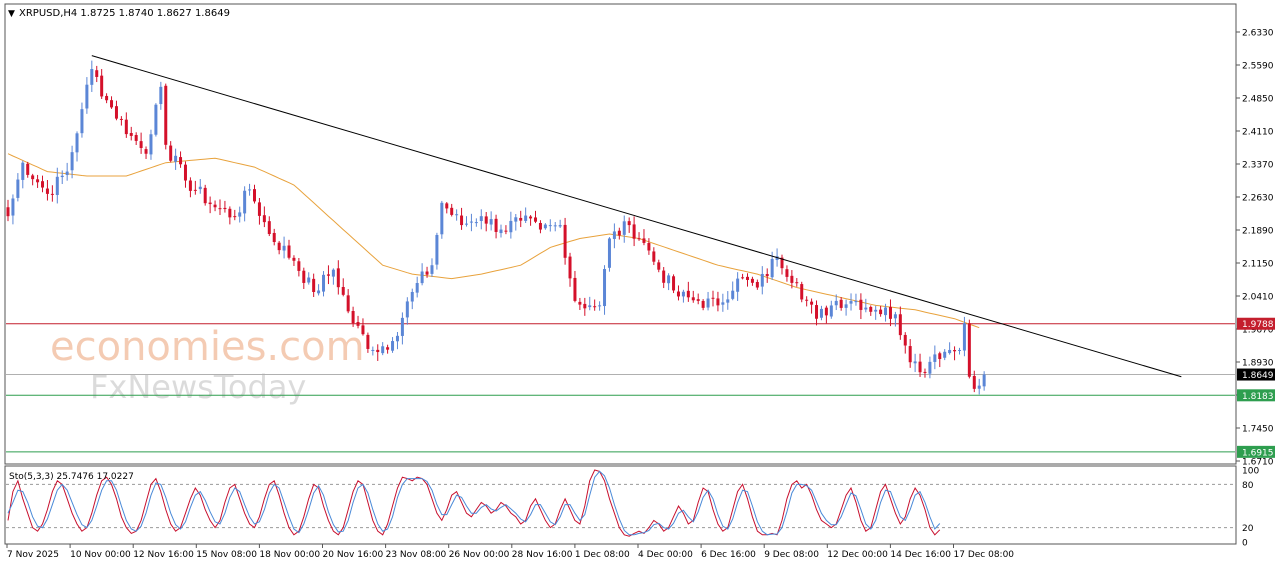 This screenshot has width=1280, height=567. I want to click on time-tick-label: 28 Nov 16:00, so click(542, 555).